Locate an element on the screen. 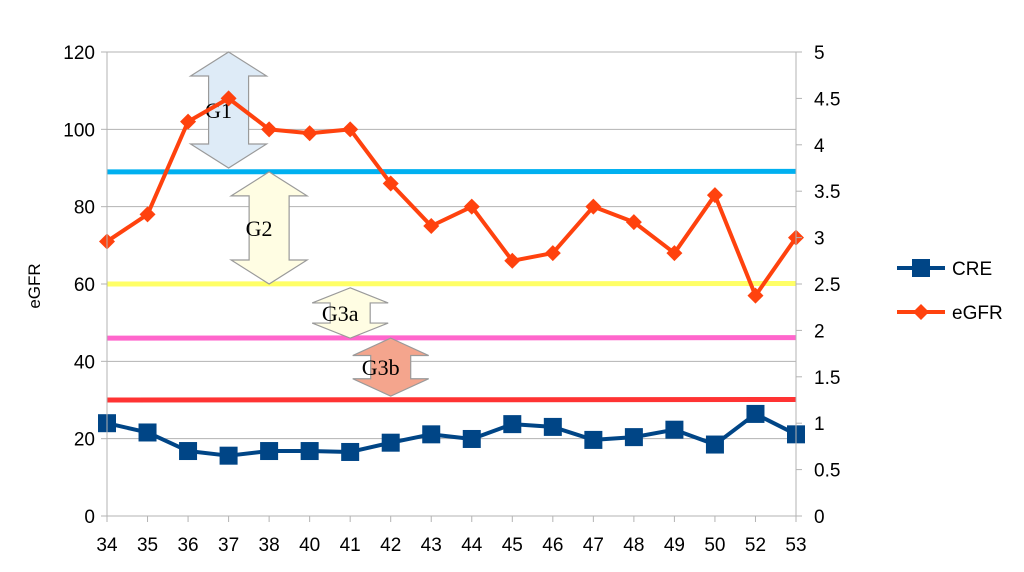 The image size is (1024, 572). y-right-tick-label: 1 is located at coordinates (819, 424).